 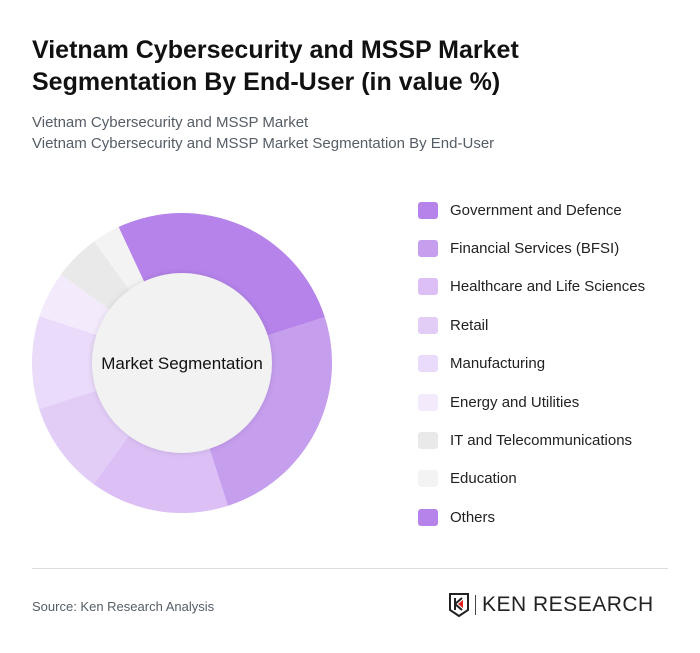 I want to click on ken-research-logo: KEN RESEARCH, so click(x=551, y=605).